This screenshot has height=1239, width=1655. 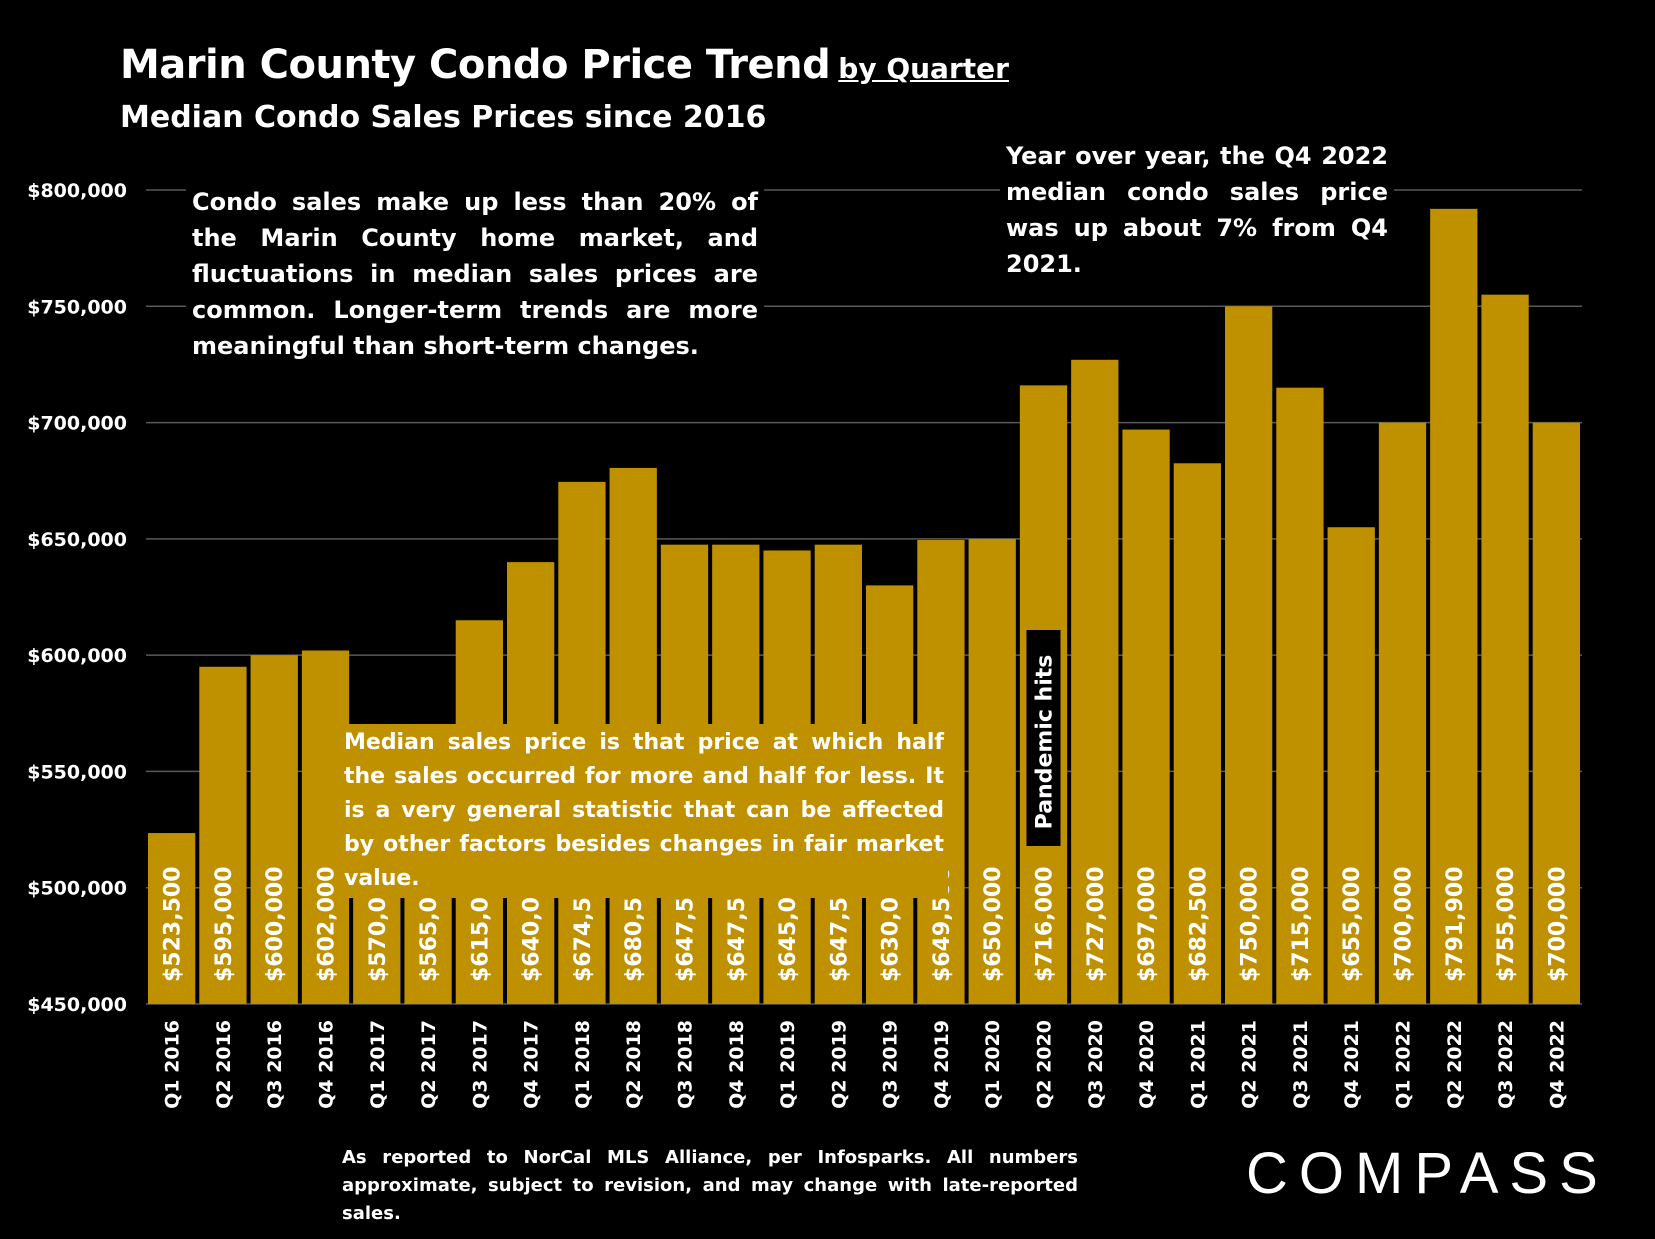 What do you see at coordinates (224, 1064) in the screenshot?
I see `x-tick-label: Q2 2016` at bounding box center [224, 1064].